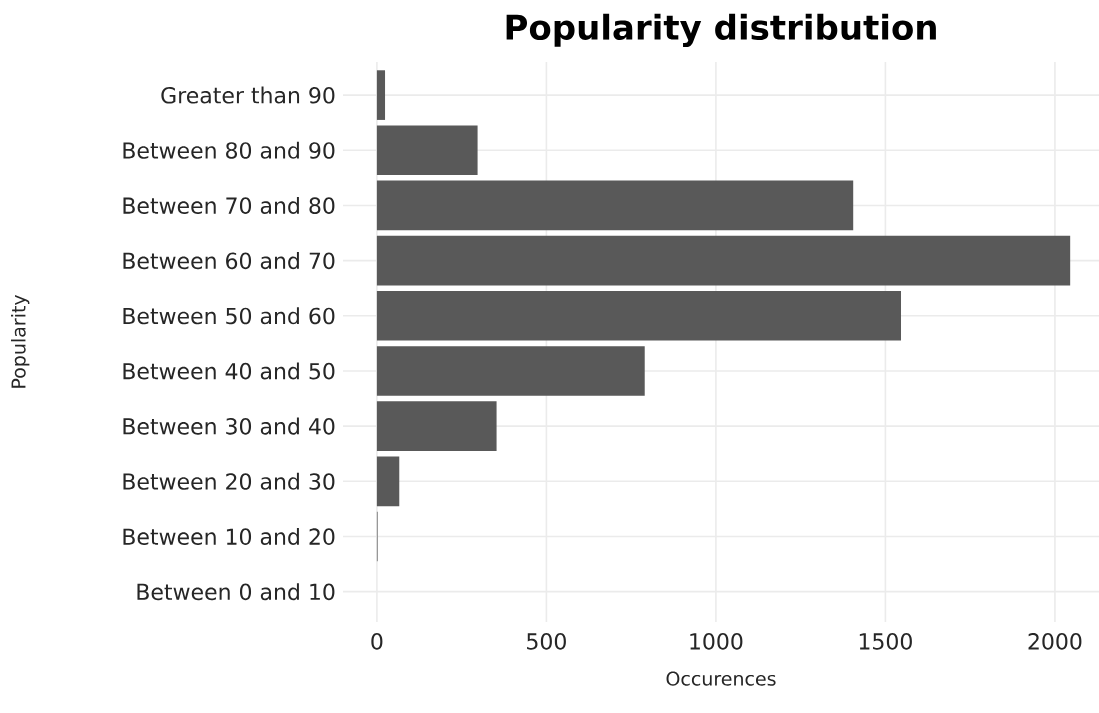  Describe the element at coordinates (248, 95) in the screenshot. I see `y-tick-label: Greater than 90` at that location.